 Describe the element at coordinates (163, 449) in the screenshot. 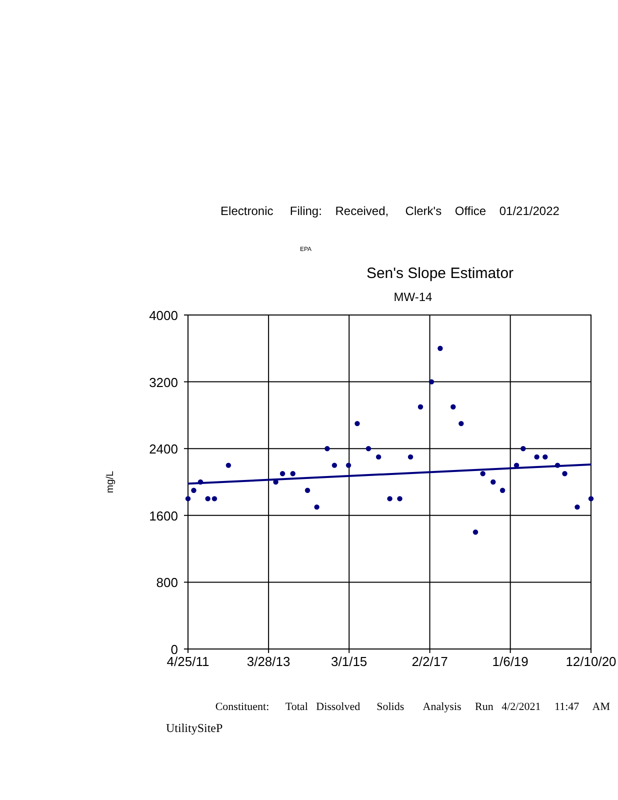

I see `y-tick-label: 2400` at that location.